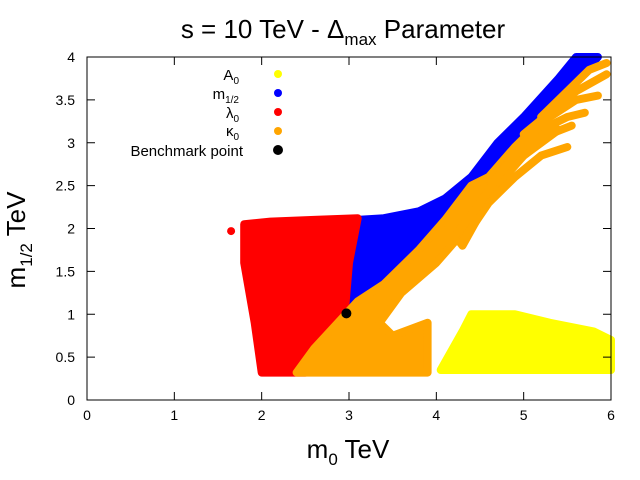  I want to click on x-axis-label-sub: 0, so click(332, 459).